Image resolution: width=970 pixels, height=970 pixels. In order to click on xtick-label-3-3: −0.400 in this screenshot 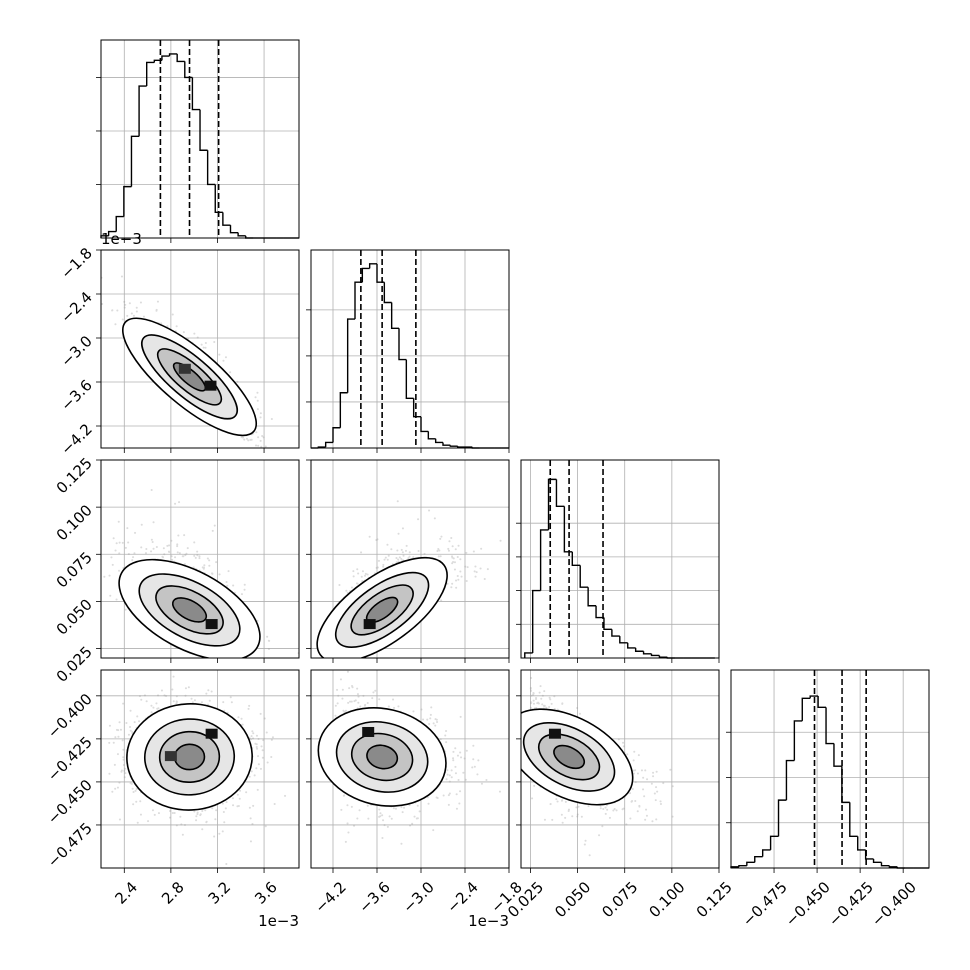, I will do `click(894, 904)`.